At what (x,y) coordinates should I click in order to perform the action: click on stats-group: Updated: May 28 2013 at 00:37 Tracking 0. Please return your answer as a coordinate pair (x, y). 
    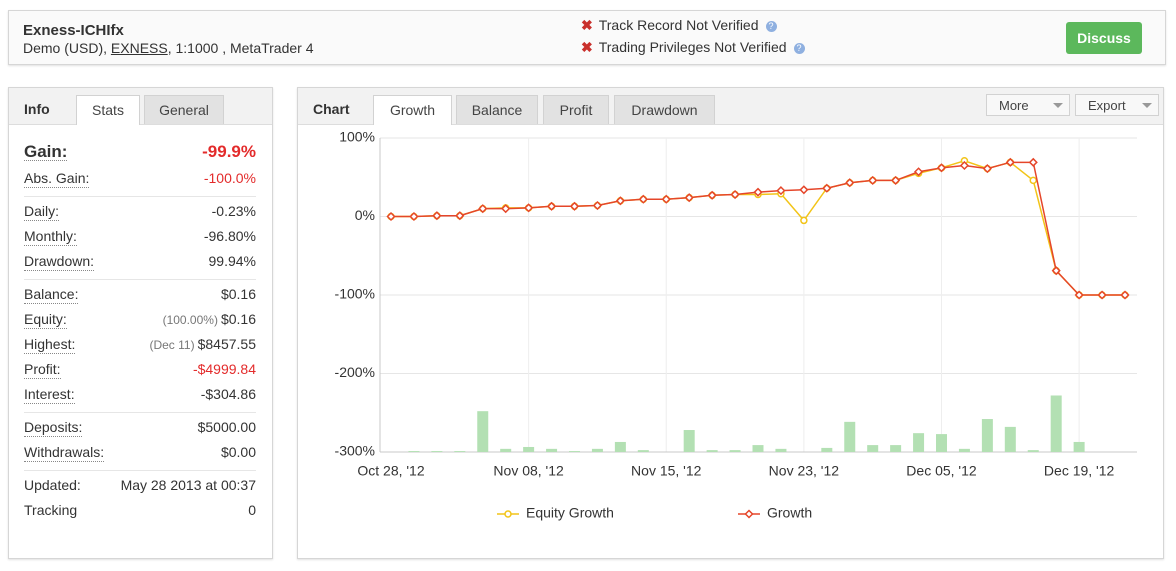
    Looking at the image, I should click on (140, 499).